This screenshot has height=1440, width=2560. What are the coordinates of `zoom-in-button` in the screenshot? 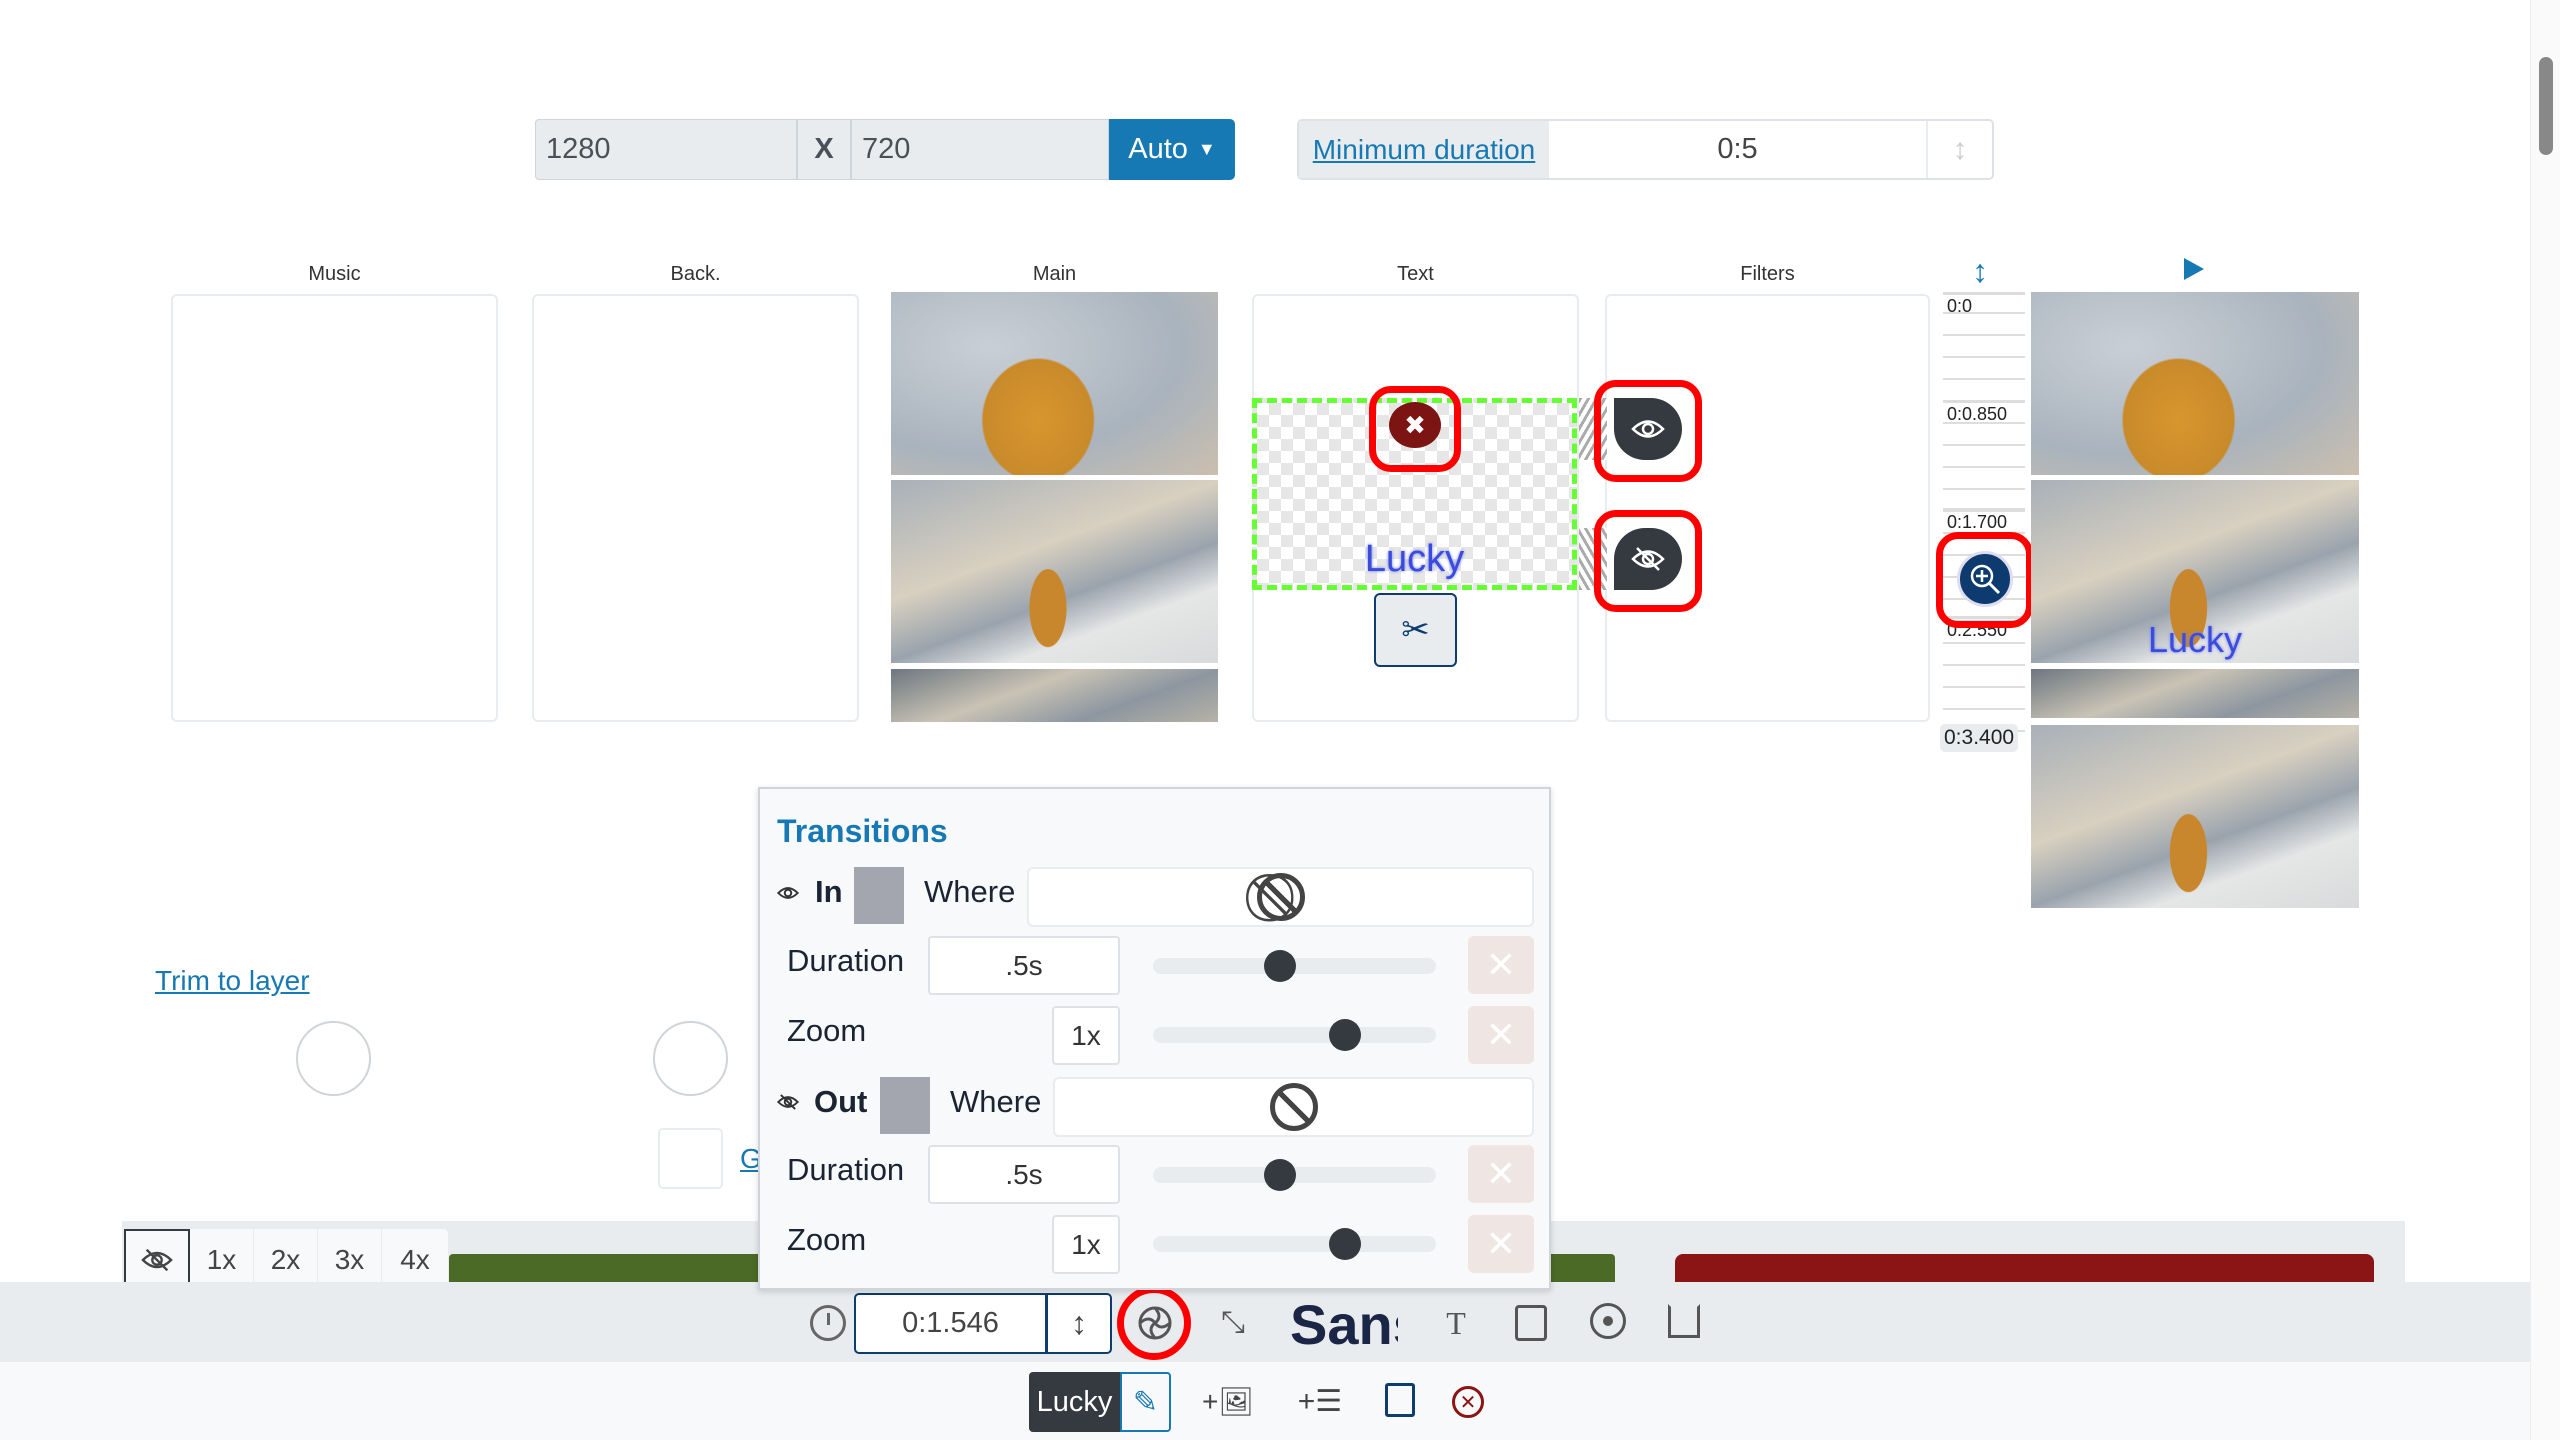 It's located at (1985, 579).